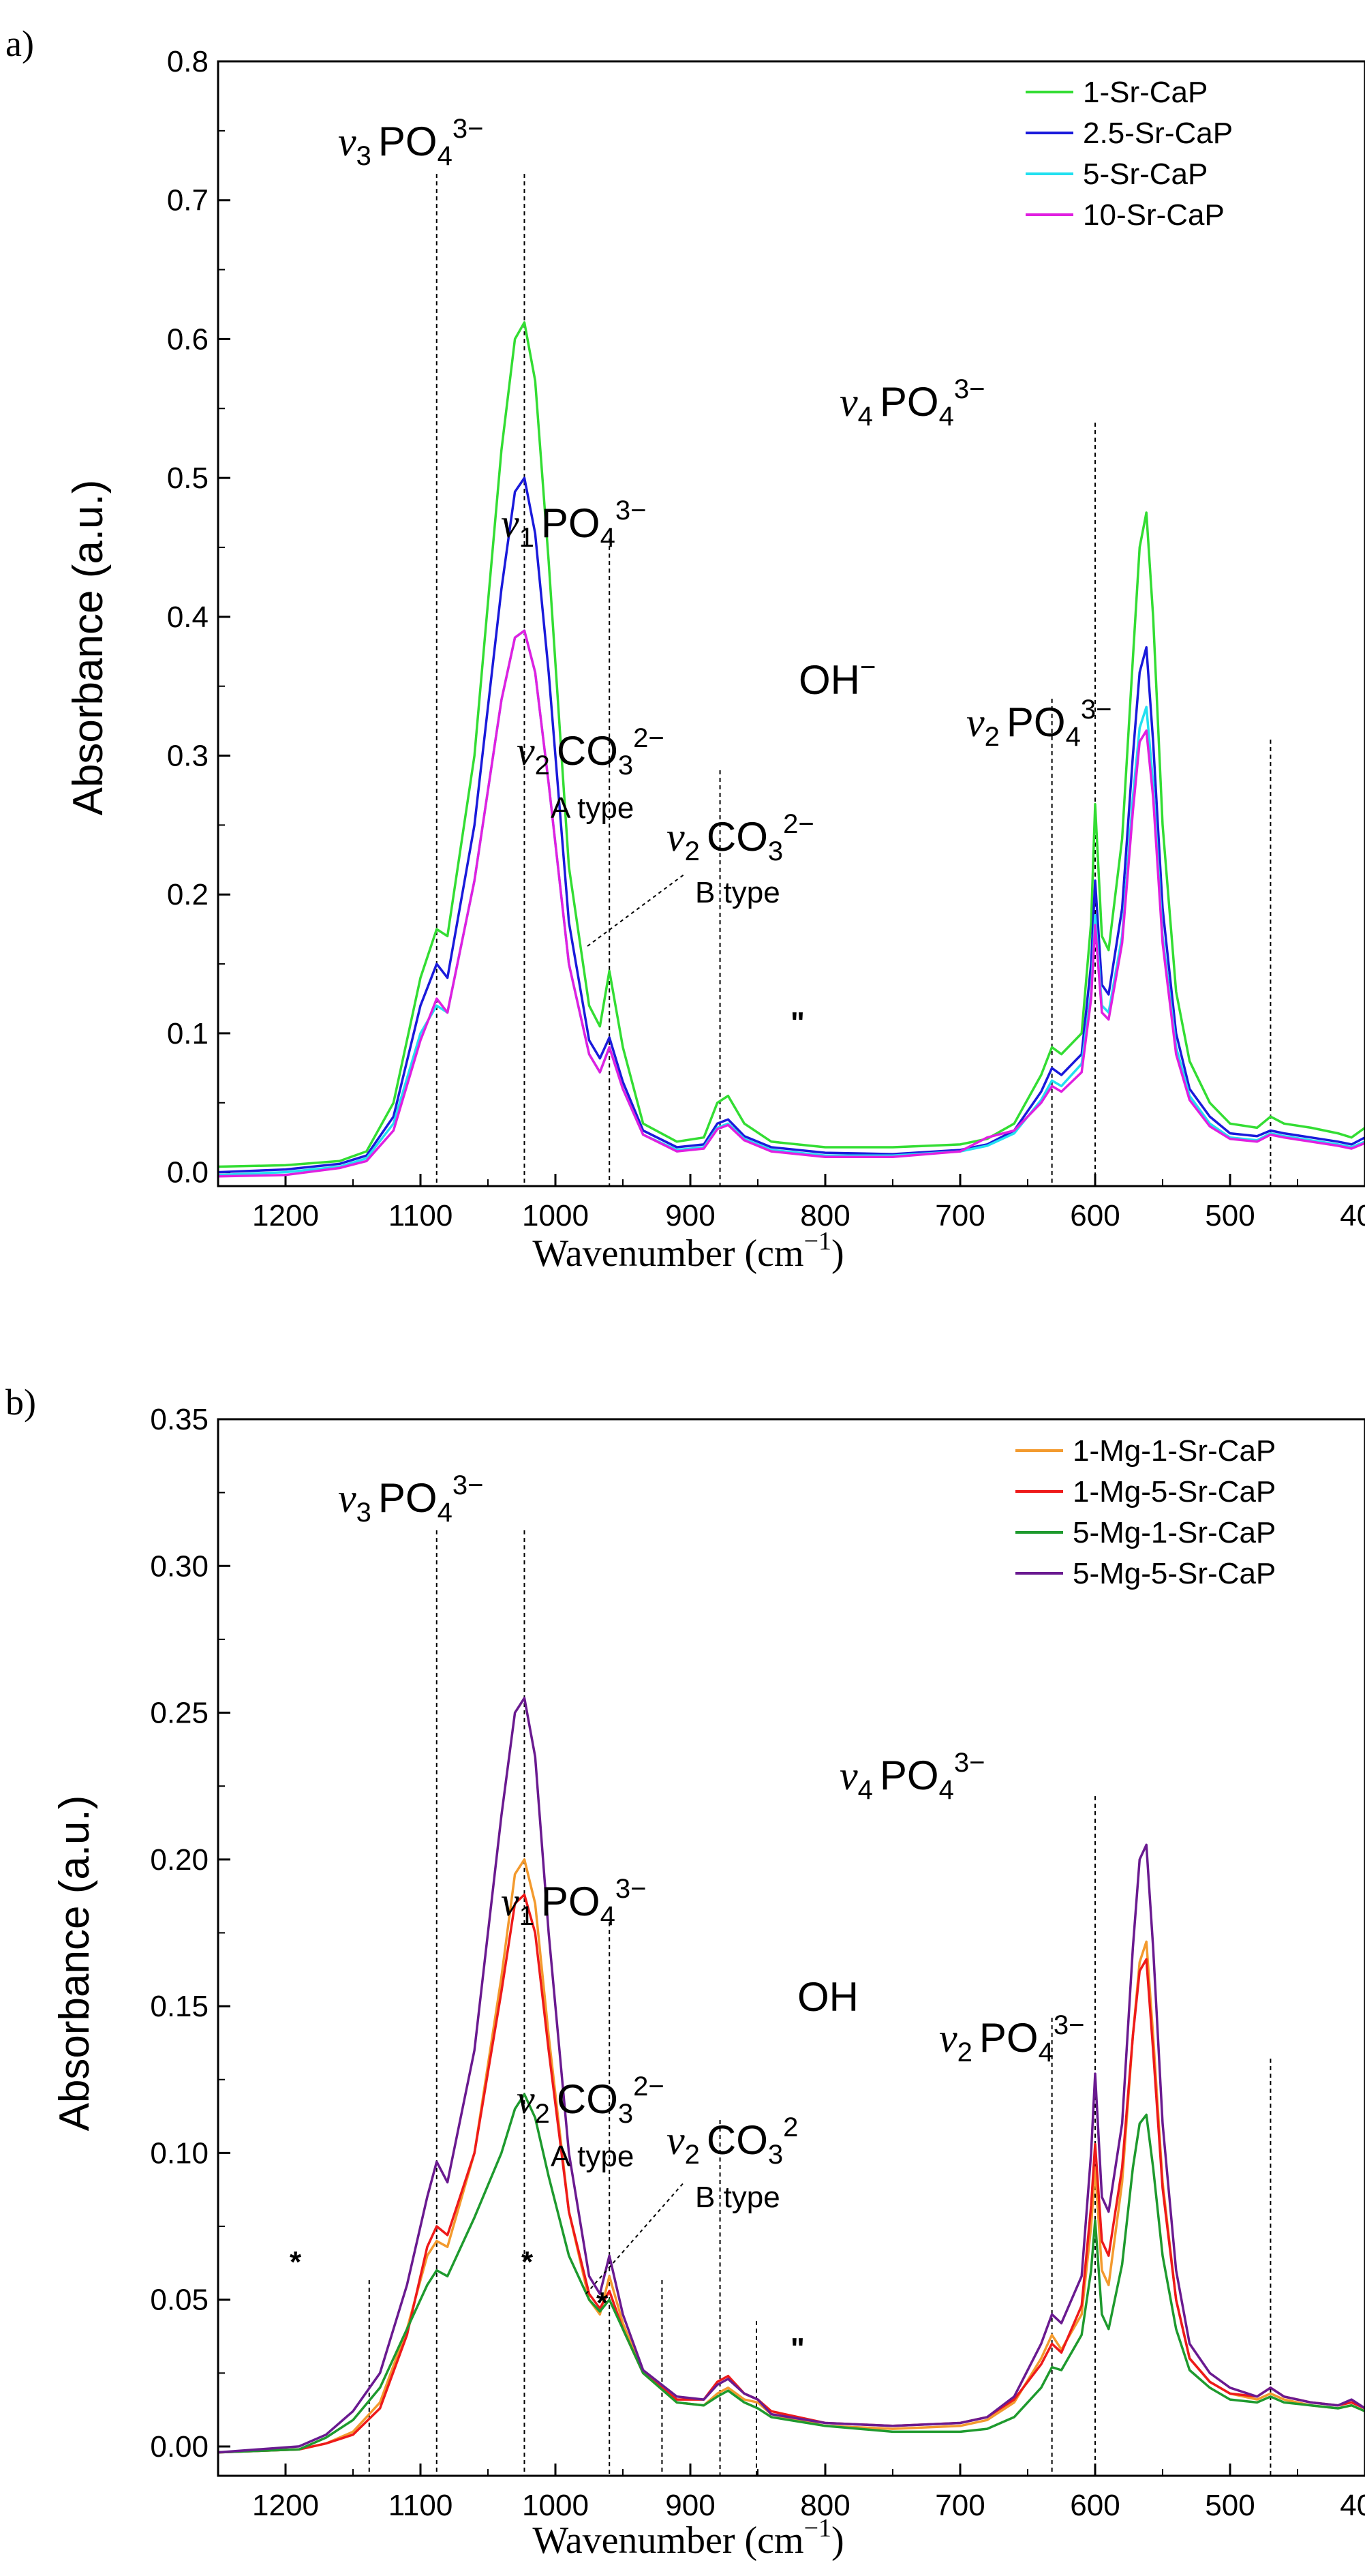  What do you see at coordinates (828, 1997) in the screenshot?
I see `annotation-oh-b: OH` at bounding box center [828, 1997].